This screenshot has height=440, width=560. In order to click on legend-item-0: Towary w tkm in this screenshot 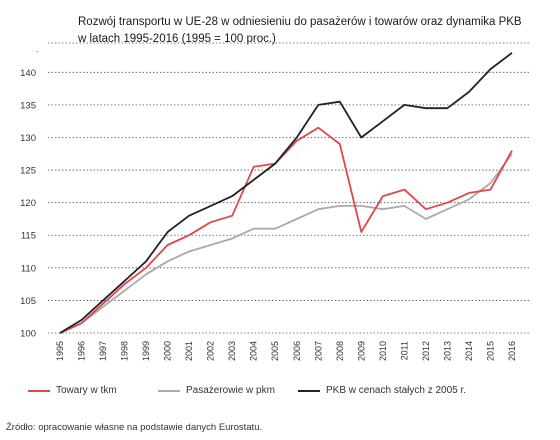, I will do `click(72, 390)`.